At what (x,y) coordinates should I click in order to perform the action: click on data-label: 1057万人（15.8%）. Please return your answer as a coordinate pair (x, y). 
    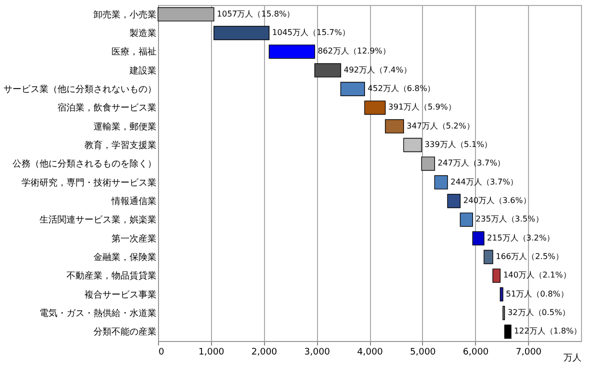
    Looking at the image, I should click on (255, 13).